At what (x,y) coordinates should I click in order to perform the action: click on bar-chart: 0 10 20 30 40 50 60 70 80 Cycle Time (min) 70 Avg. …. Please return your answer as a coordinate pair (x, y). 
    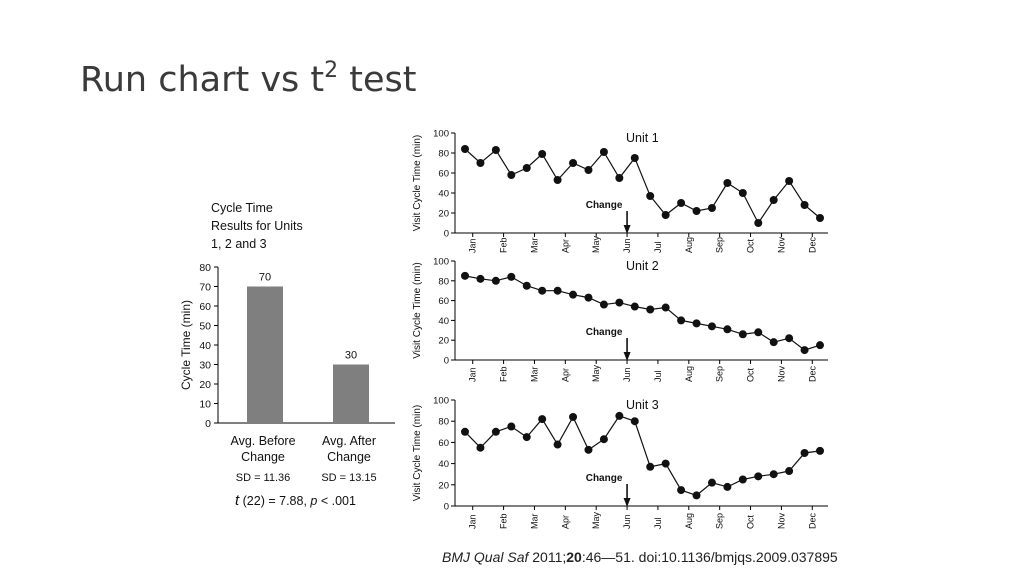
    Looking at the image, I should click on (287, 385).